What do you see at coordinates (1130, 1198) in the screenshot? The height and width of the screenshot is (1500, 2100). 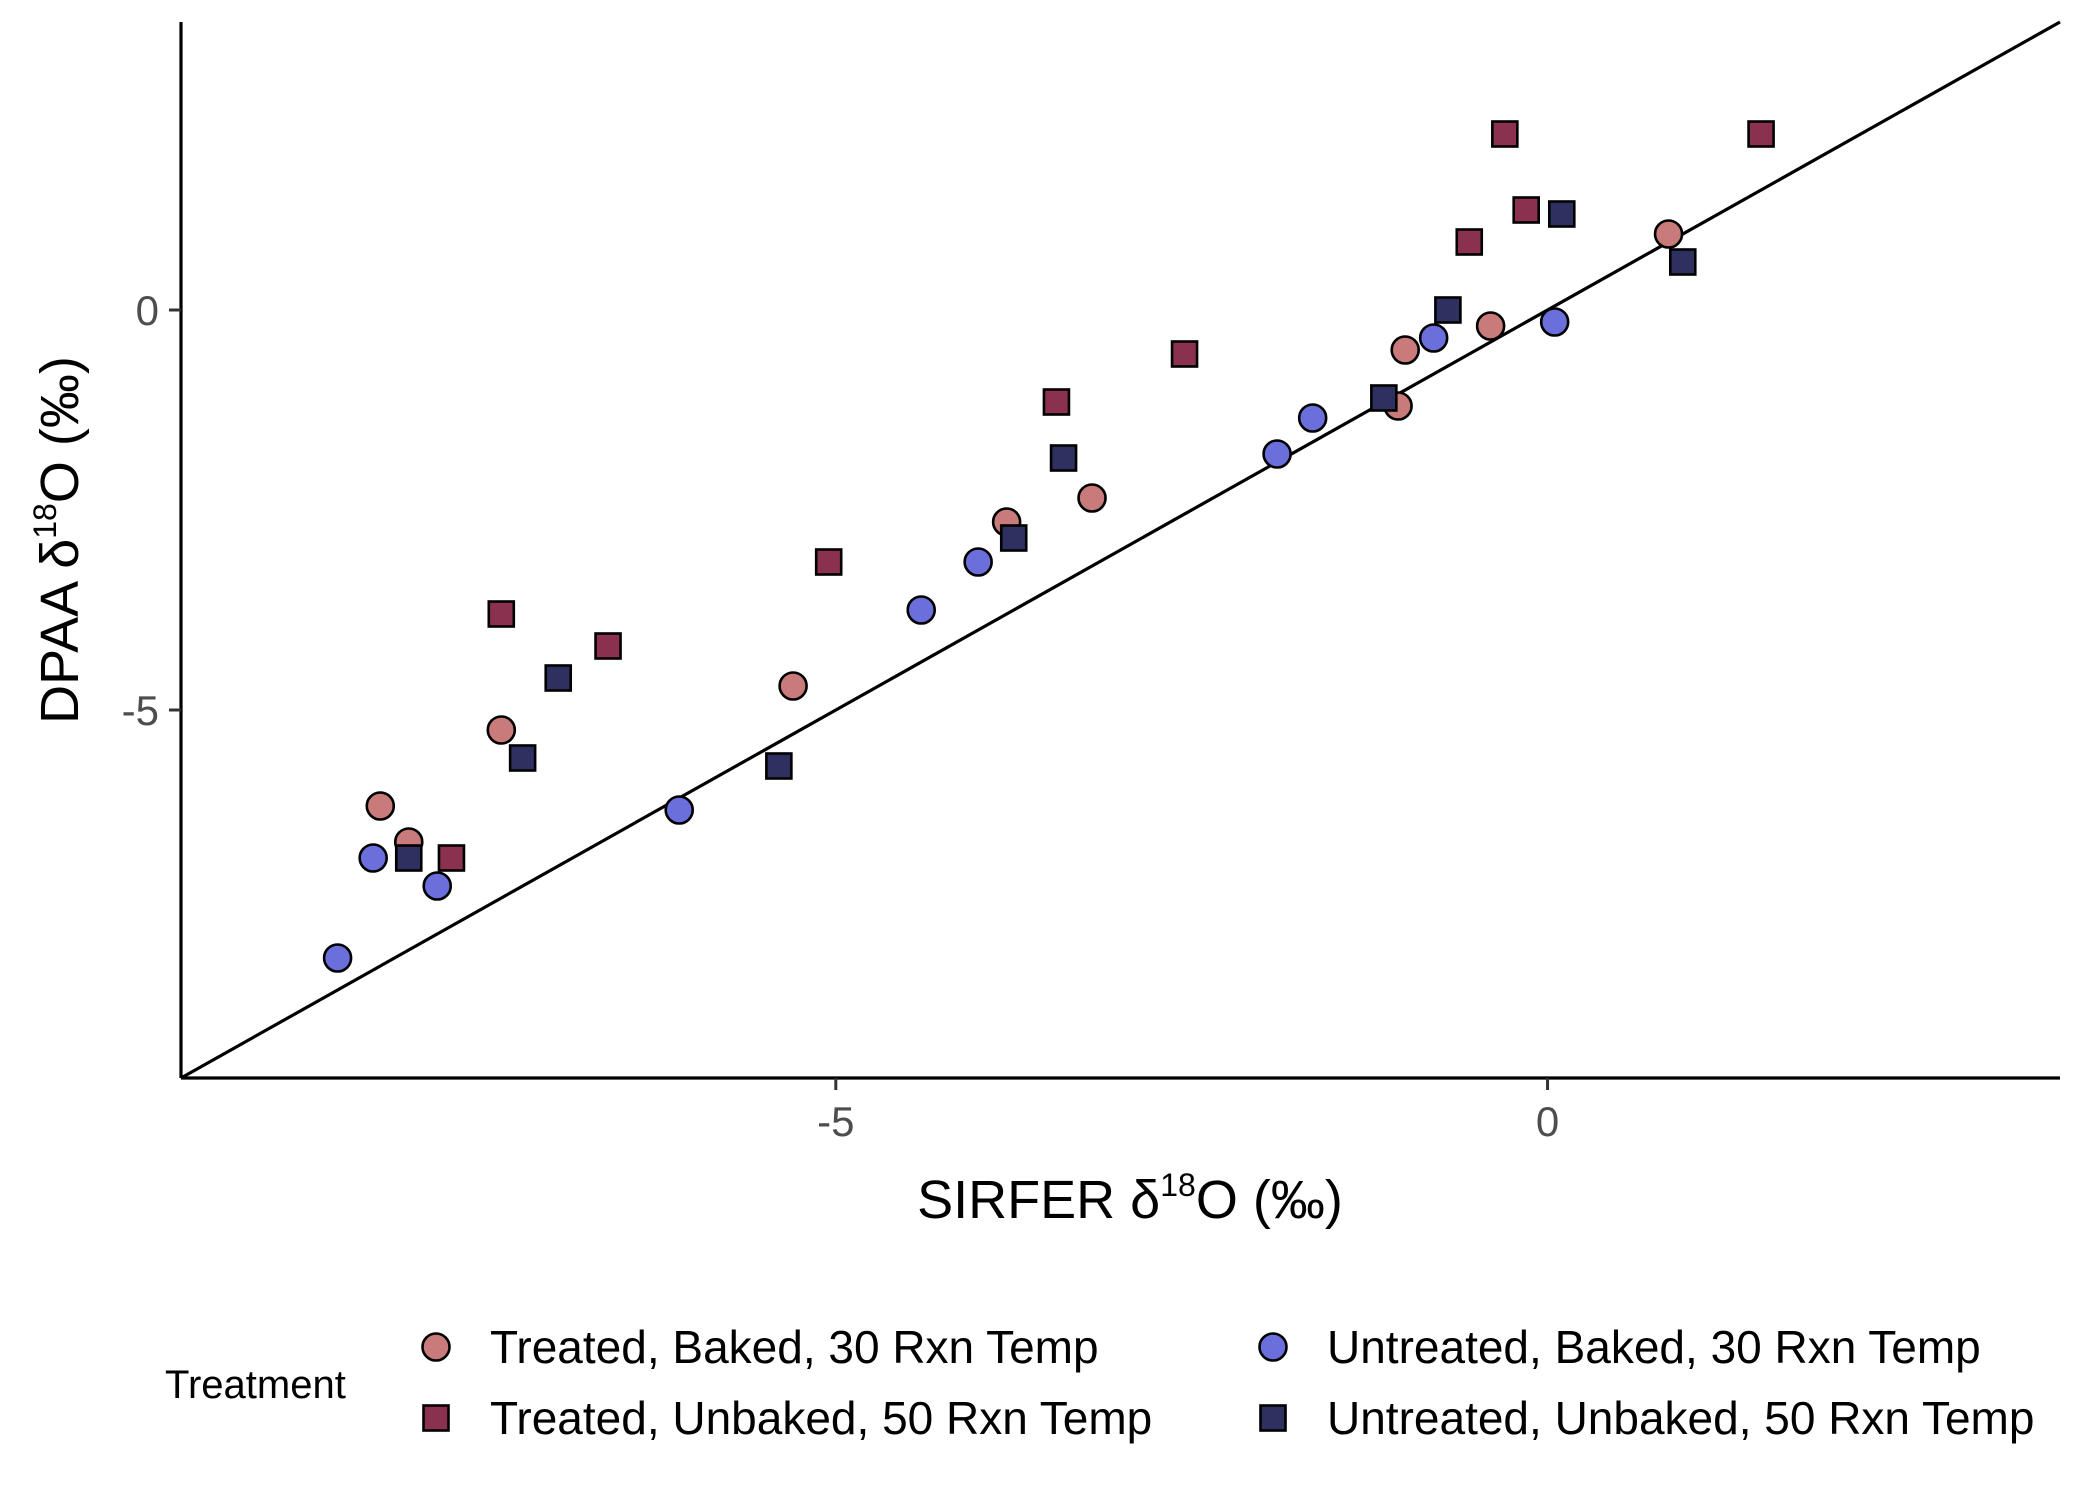 I see `x-axis-title: SIRFER δ18O (‰)` at bounding box center [1130, 1198].